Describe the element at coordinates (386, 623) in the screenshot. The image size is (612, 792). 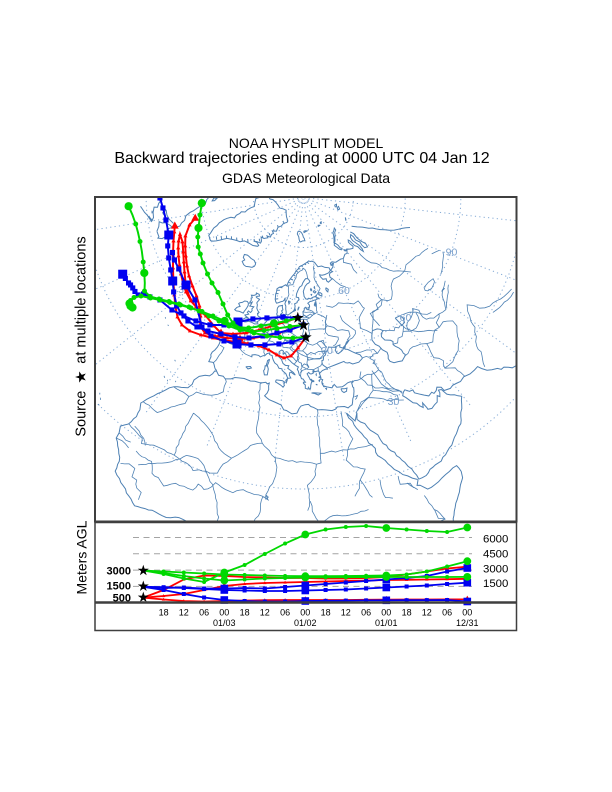
I see `svg-text: 01/01` at that location.